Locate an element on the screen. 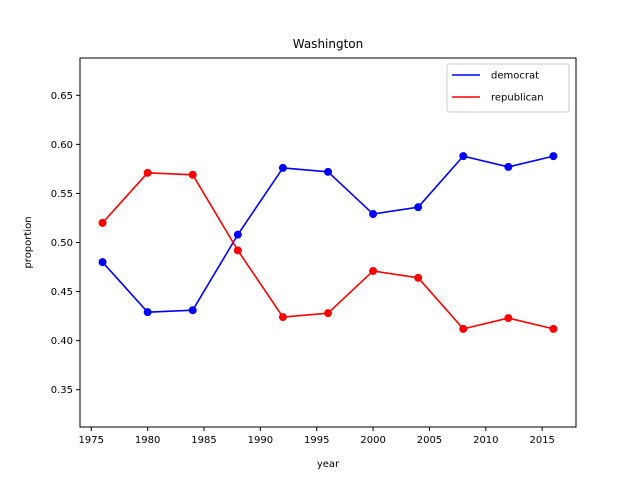 The width and height of the screenshot is (640, 480). y-tick-label: 0.55 is located at coordinates (62, 194).